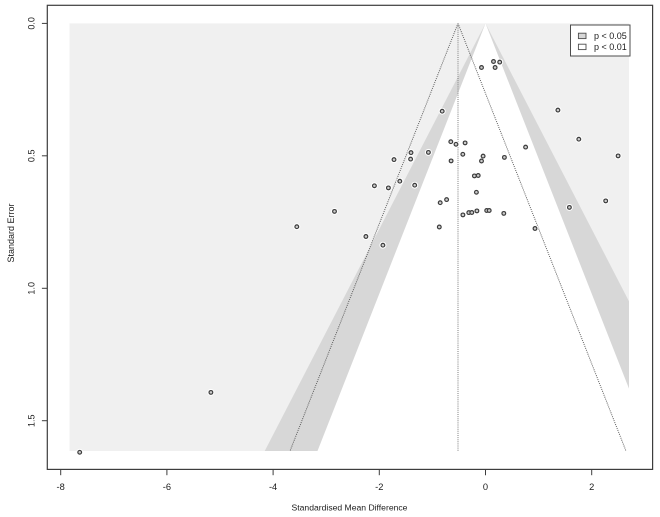 The width and height of the screenshot is (660, 517). Describe the element at coordinates (32, 156) in the screenshot. I see `svg-text: 0.5` at that location.